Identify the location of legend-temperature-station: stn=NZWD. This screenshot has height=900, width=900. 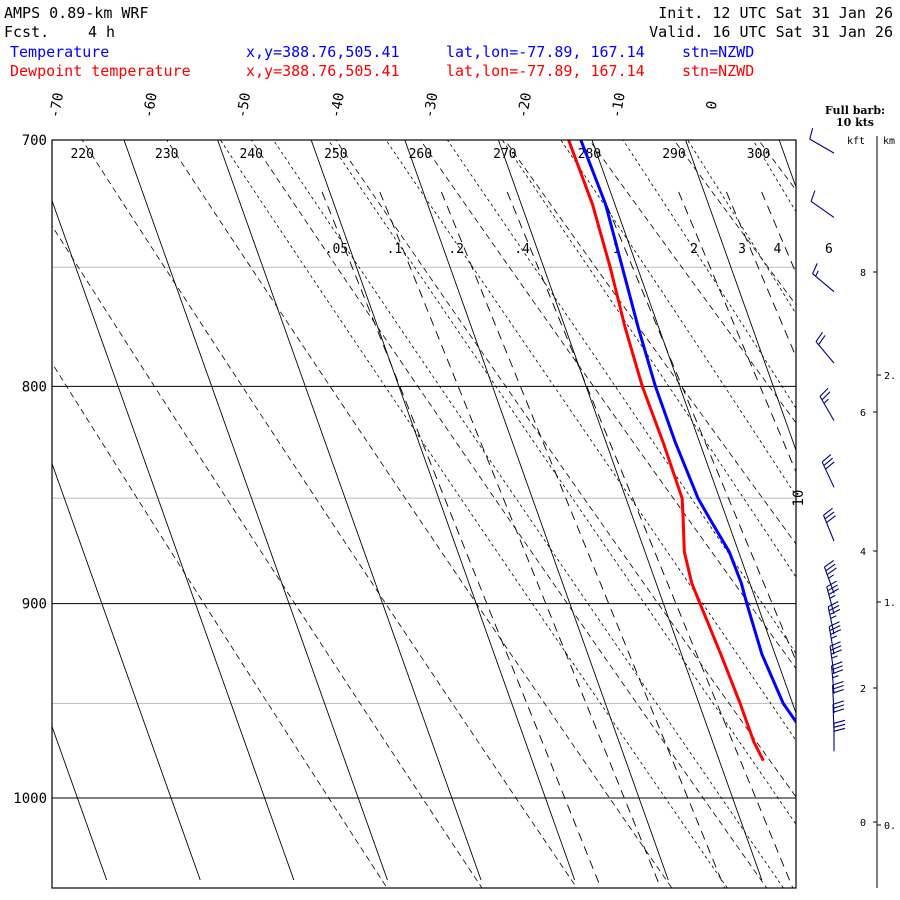
(718, 52).